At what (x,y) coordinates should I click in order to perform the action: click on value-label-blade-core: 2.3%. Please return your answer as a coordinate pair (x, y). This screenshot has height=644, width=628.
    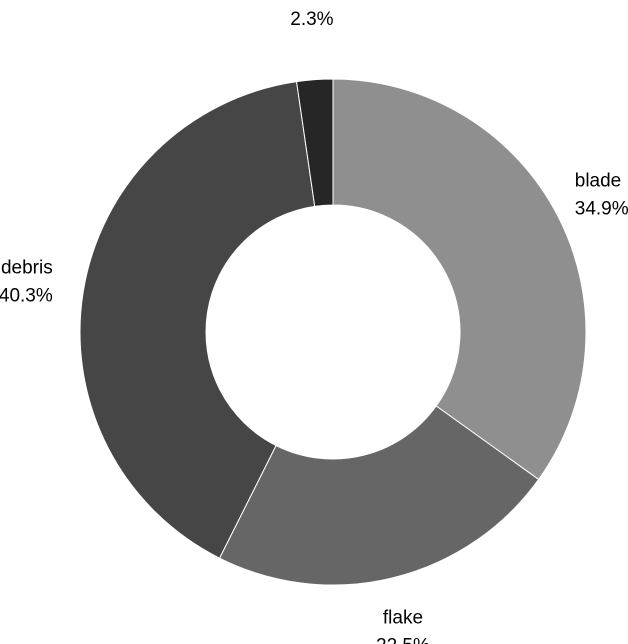
    Looking at the image, I should click on (311, 19).